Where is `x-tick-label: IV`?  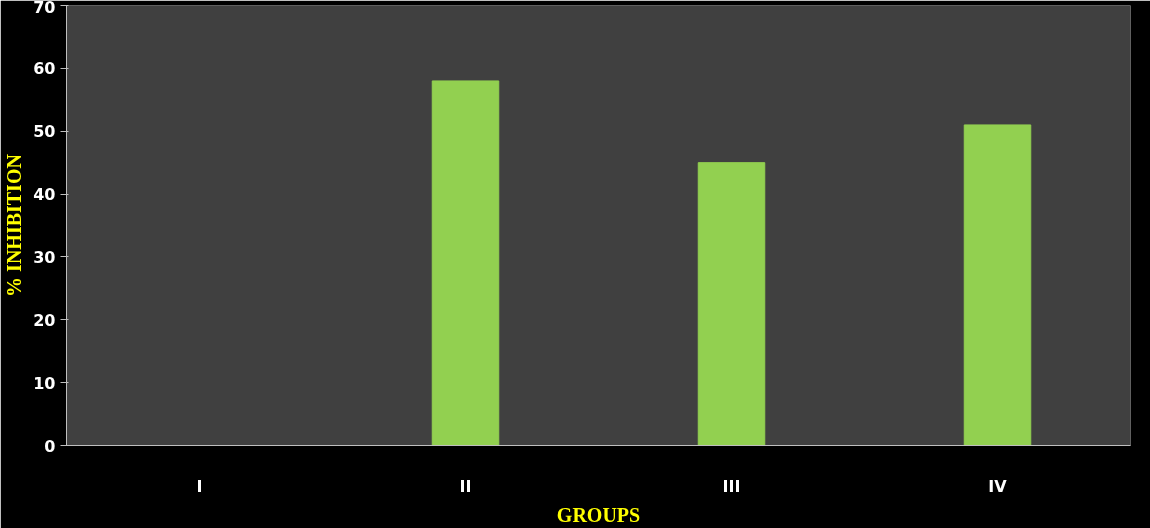
x-tick-label: IV is located at coordinates (998, 486).